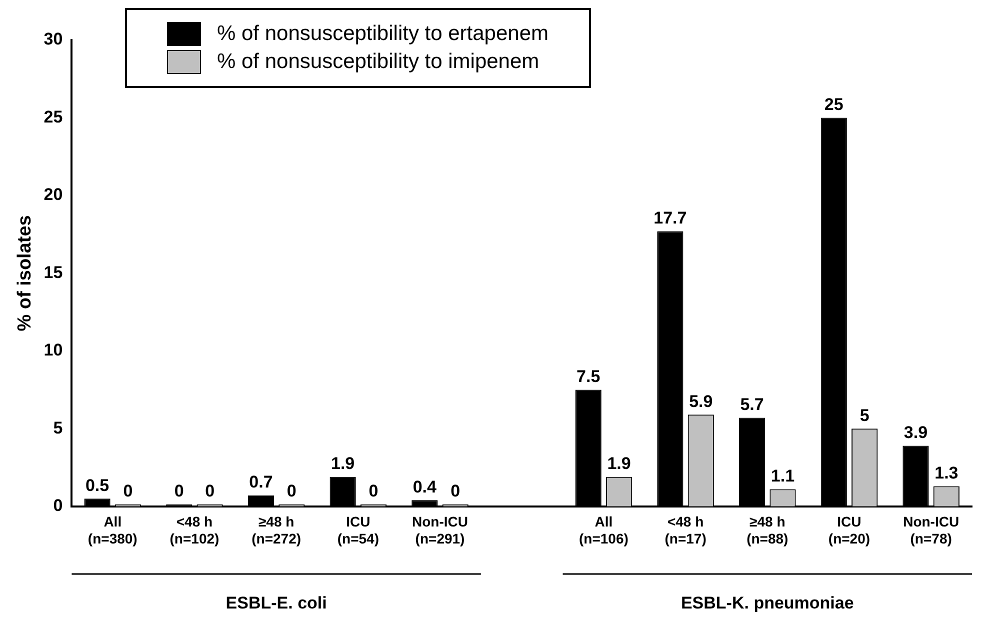  I want to click on x-tick-label: All (n=380), so click(113, 530).